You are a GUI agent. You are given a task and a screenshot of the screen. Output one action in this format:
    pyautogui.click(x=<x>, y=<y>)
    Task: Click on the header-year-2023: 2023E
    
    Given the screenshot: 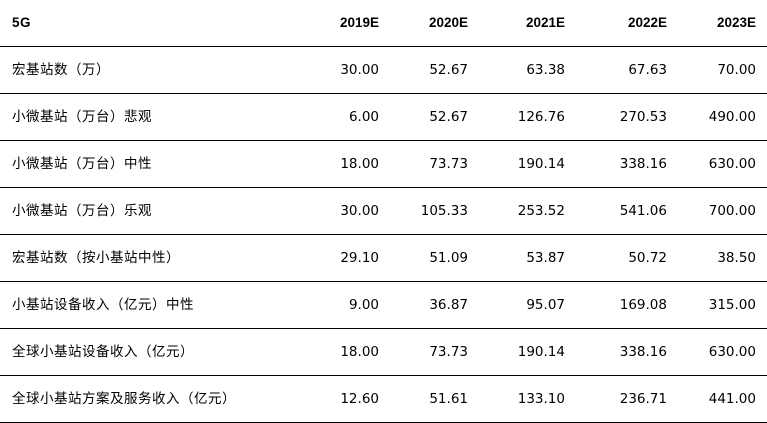 What is the action you would take?
    pyautogui.click(x=736, y=22)
    